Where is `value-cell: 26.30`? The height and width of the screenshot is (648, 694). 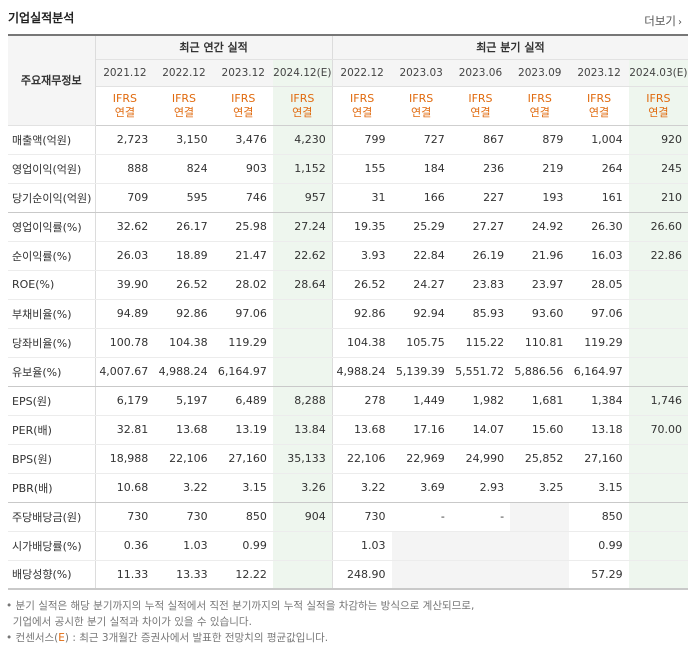 value-cell: 26.30 is located at coordinates (599, 227).